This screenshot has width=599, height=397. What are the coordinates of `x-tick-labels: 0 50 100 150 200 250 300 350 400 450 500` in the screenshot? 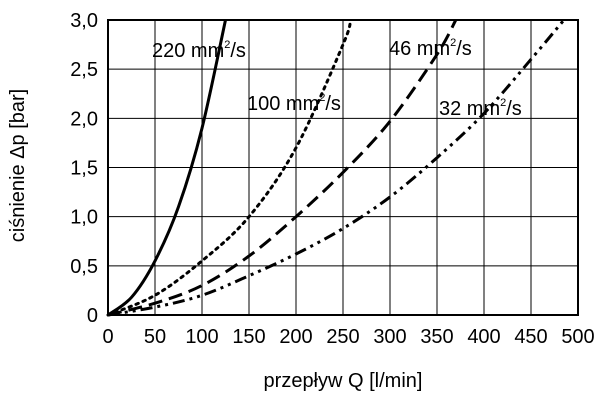 It's located at (348, 337).